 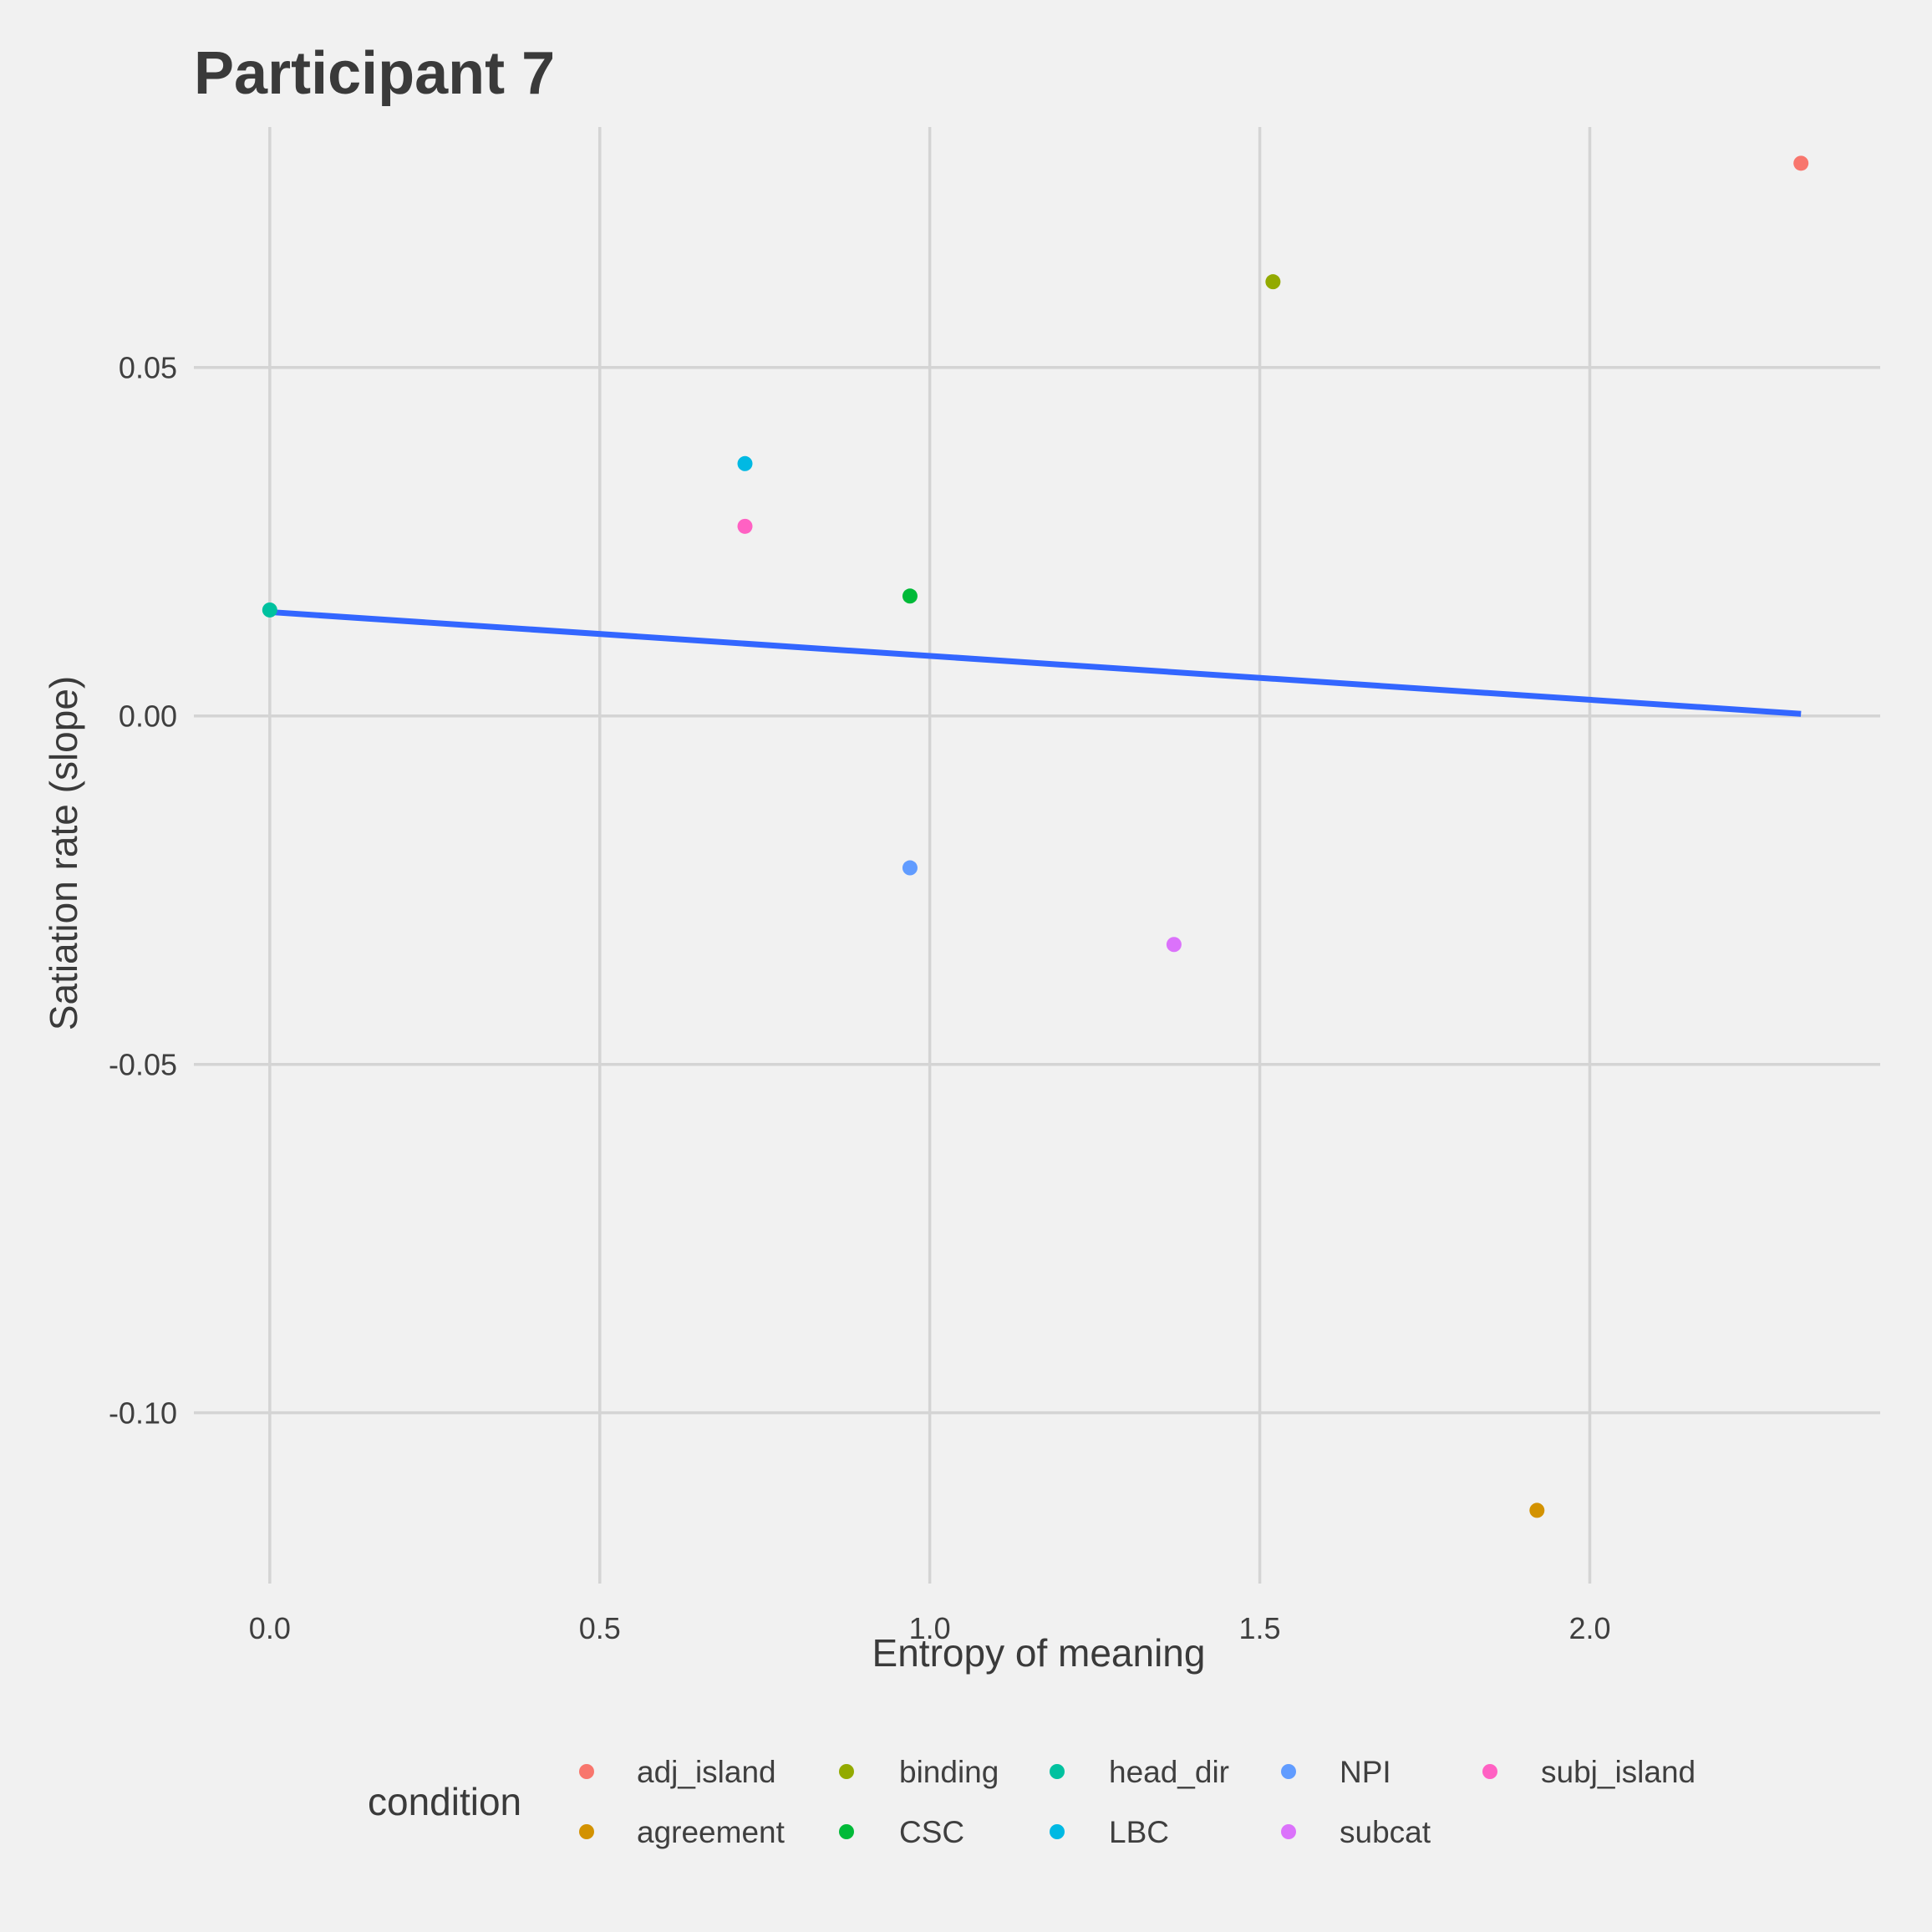 What do you see at coordinates (1801, 163) in the screenshot?
I see `data-point-adj-island` at bounding box center [1801, 163].